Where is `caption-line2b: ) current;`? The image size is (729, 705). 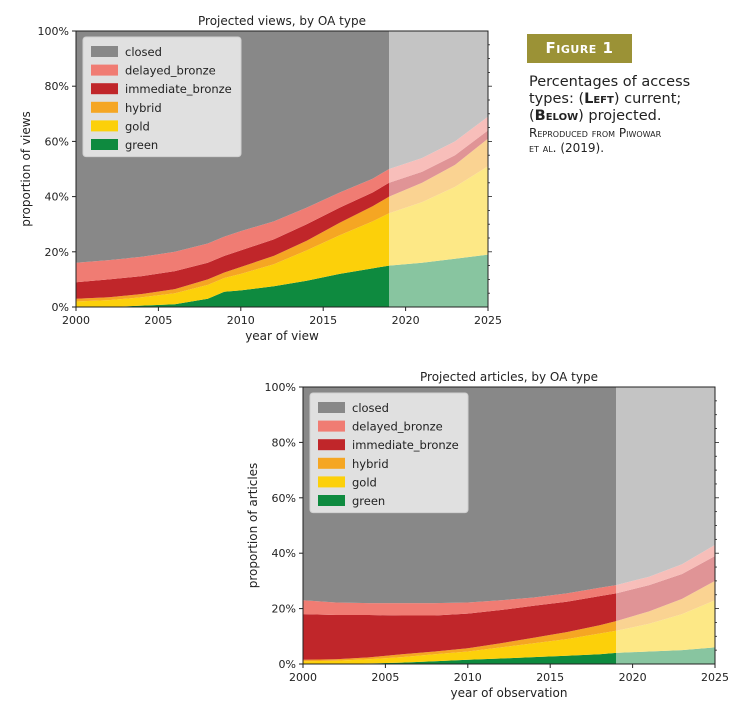 caption-line2b: ) current; is located at coordinates (647, 99).